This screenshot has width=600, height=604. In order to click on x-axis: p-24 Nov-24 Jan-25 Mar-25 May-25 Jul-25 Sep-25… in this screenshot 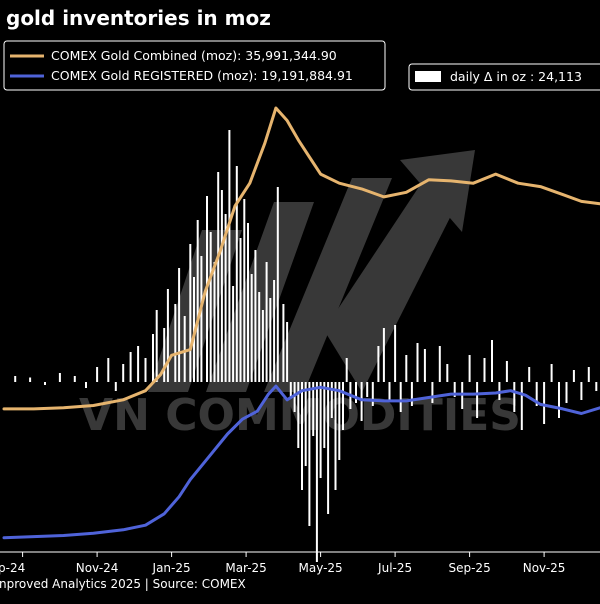, I will do `click(300, 563)`.